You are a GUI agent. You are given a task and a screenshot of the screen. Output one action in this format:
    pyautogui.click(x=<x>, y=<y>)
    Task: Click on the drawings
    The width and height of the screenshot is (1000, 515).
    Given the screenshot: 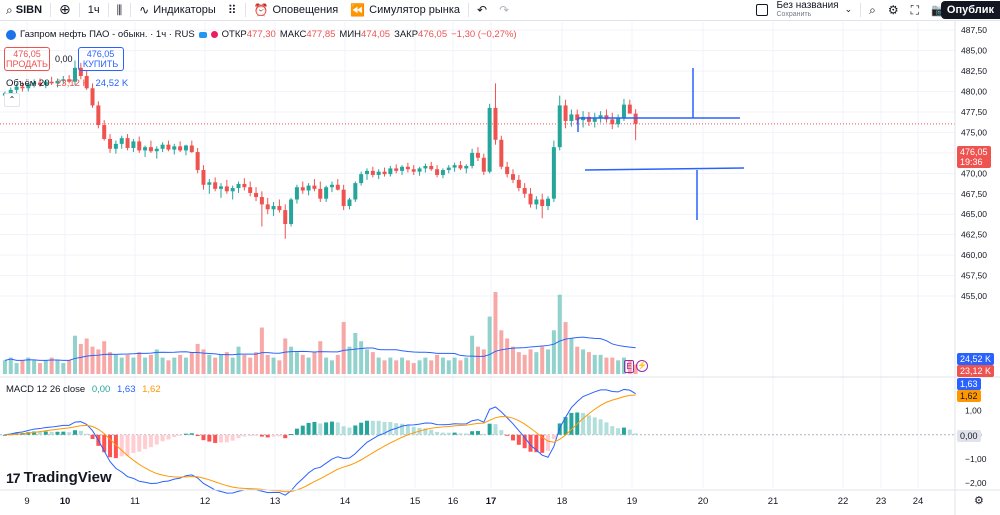 What is the action you would take?
    pyautogui.click(x=661, y=144)
    